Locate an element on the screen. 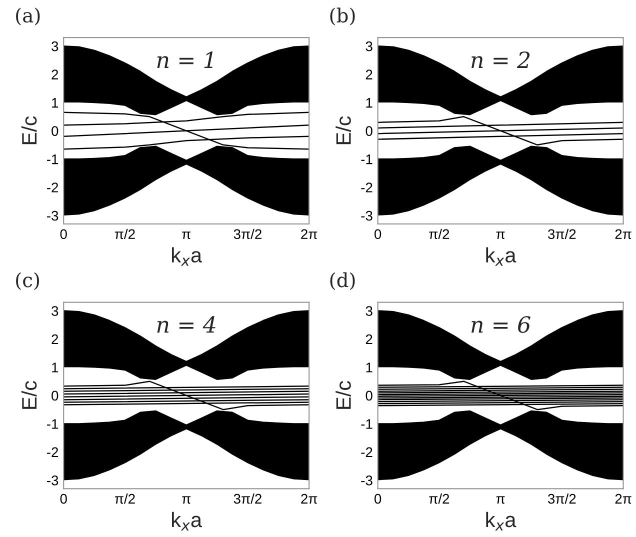 The height and width of the screenshot is (537, 636). text: (d) is located at coordinates (342, 281).